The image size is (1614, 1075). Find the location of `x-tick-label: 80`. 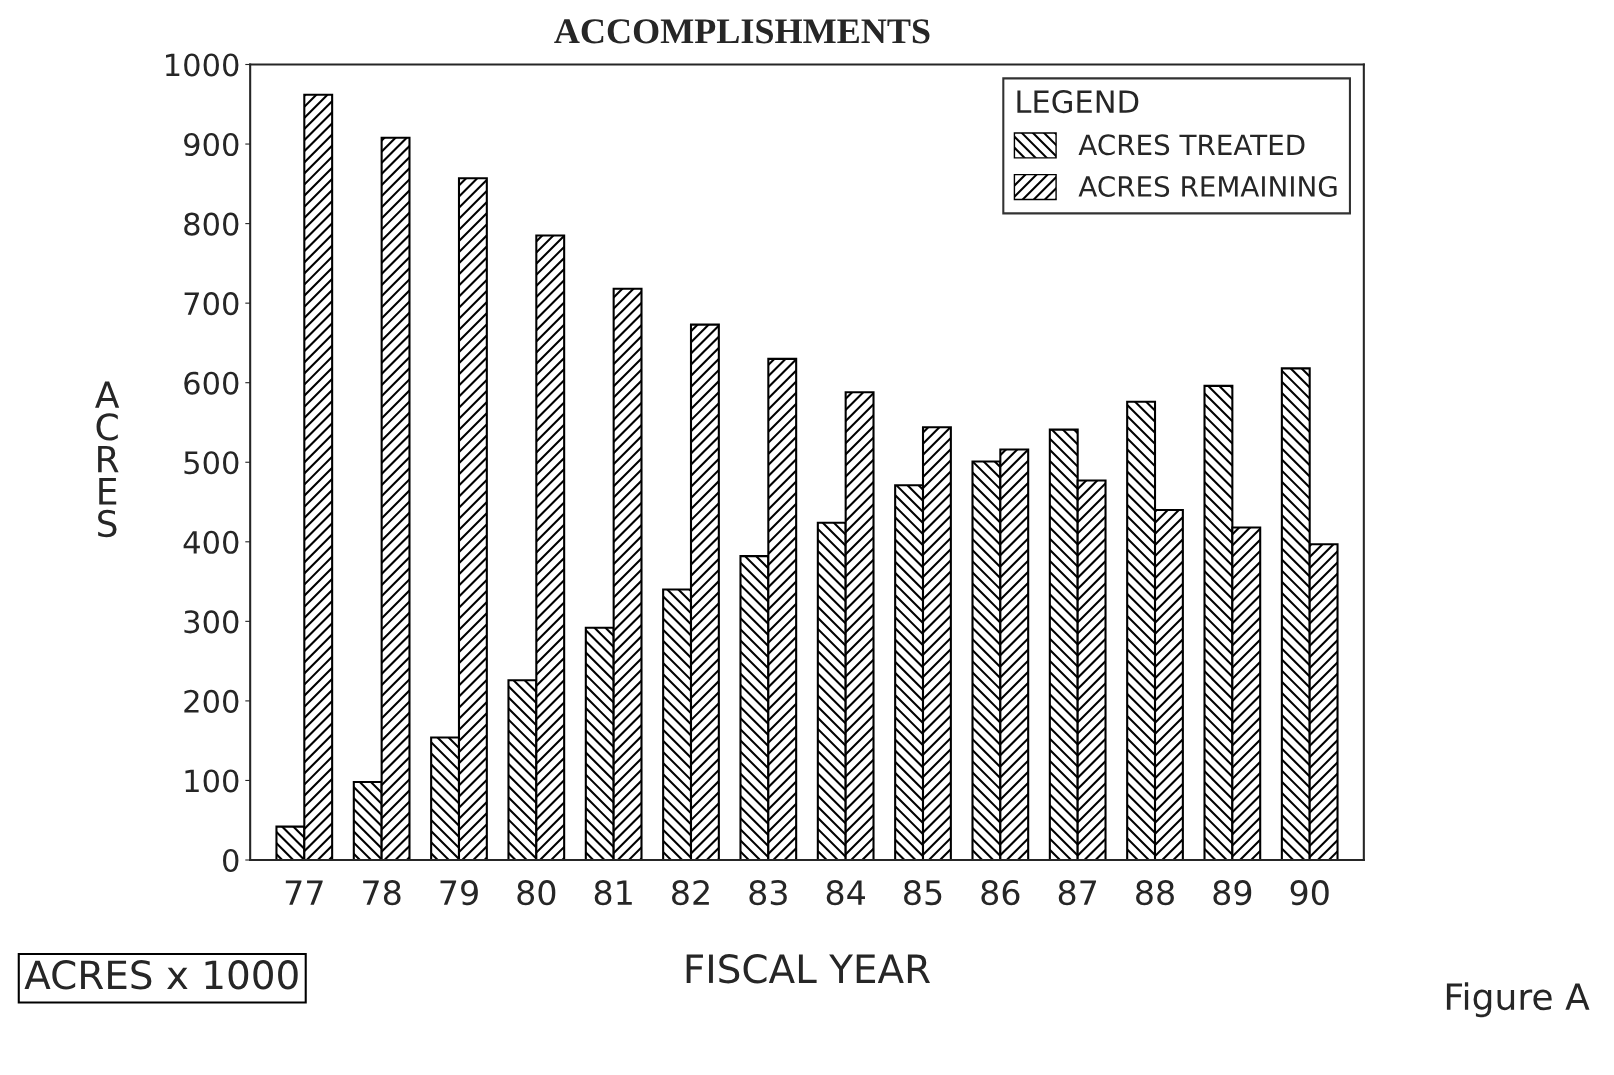

x-tick-label: 80 is located at coordinates (536, 893).